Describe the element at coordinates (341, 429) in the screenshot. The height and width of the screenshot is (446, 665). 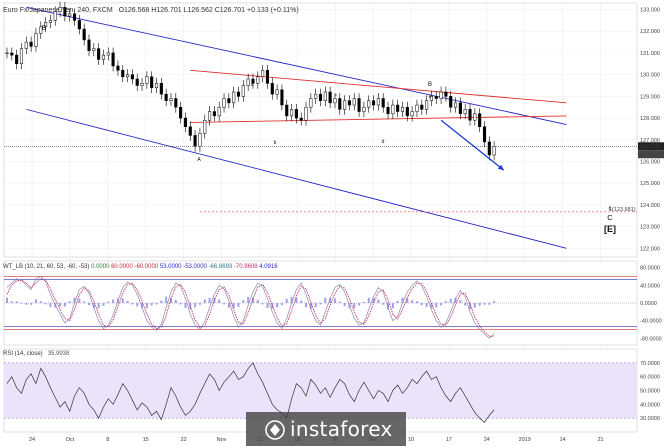
I see `watermark-text: instaforex` at that location.